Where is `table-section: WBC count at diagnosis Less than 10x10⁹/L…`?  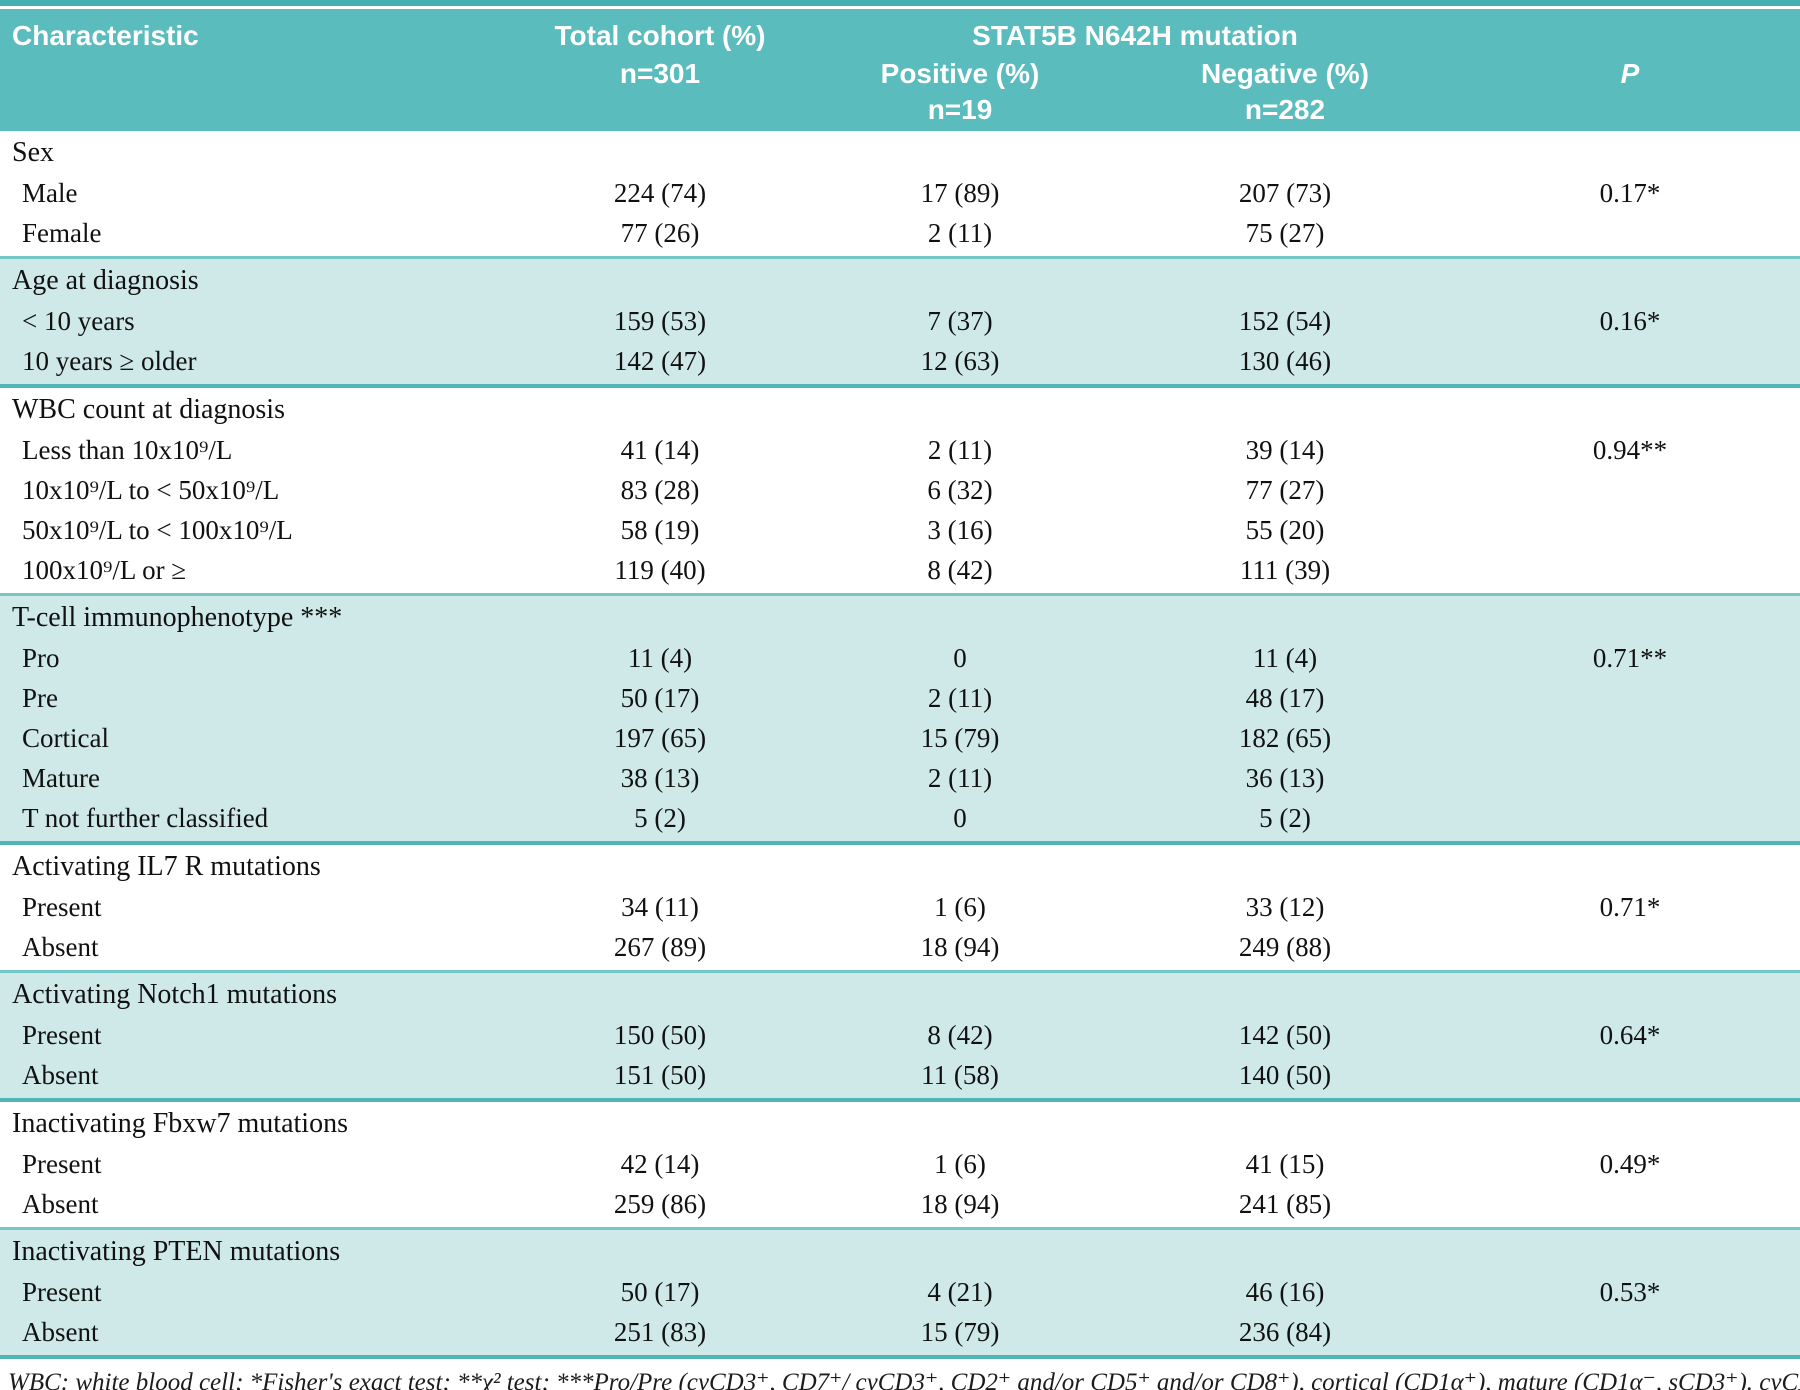 table-section: WBC count at diagnosis Less than 10x10⁹/L… is located at coordinates (900, 490).